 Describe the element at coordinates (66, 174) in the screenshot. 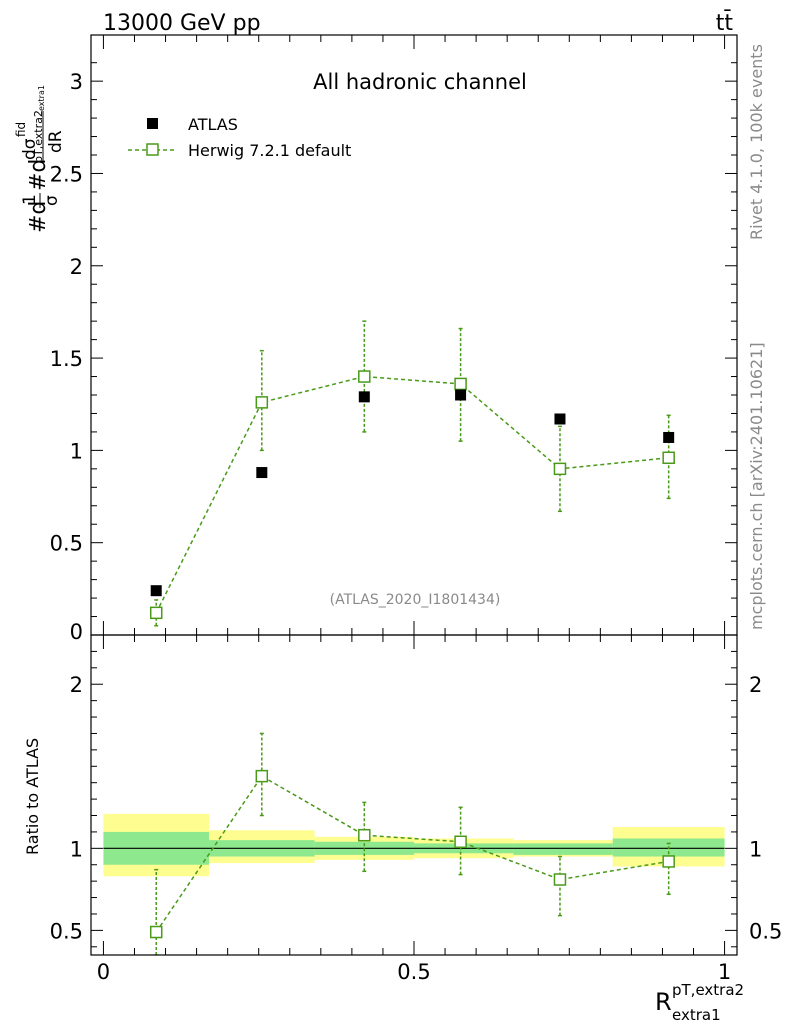

I see `main-ytick-label: 2.5` at that location.